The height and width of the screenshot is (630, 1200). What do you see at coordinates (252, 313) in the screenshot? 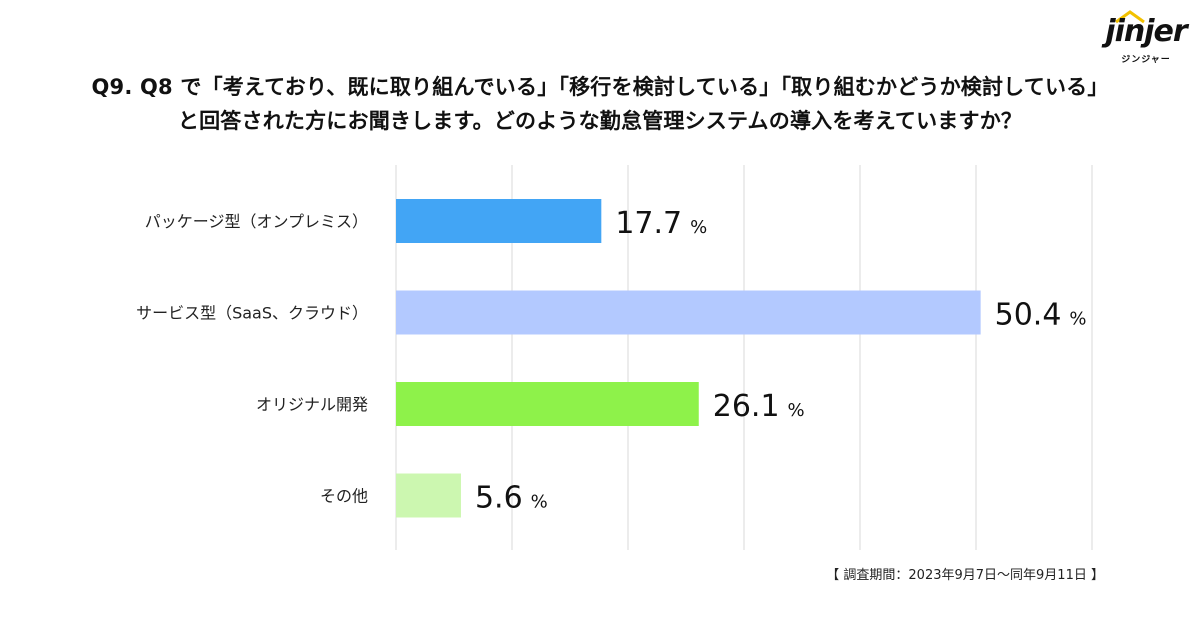
I see `category-label: サービス型（SaaS、クラウド）` at bounding box center [252, 313].